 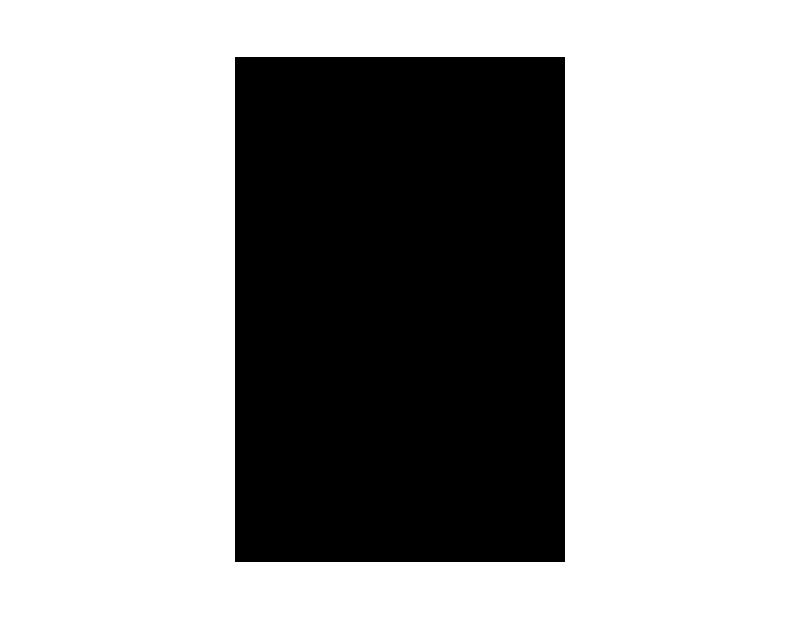 What do you see at coordinates (727, 309) in the screenshot?
I see `colorbar` at bounding box center [727, 309].